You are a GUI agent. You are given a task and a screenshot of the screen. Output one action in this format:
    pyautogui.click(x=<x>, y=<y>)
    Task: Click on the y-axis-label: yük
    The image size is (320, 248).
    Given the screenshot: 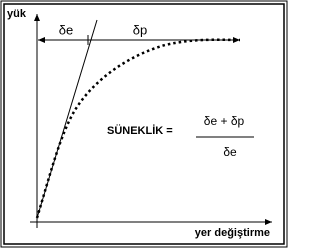 What is the action you would take?
    pyautogui.click(x=17, y=14)
    